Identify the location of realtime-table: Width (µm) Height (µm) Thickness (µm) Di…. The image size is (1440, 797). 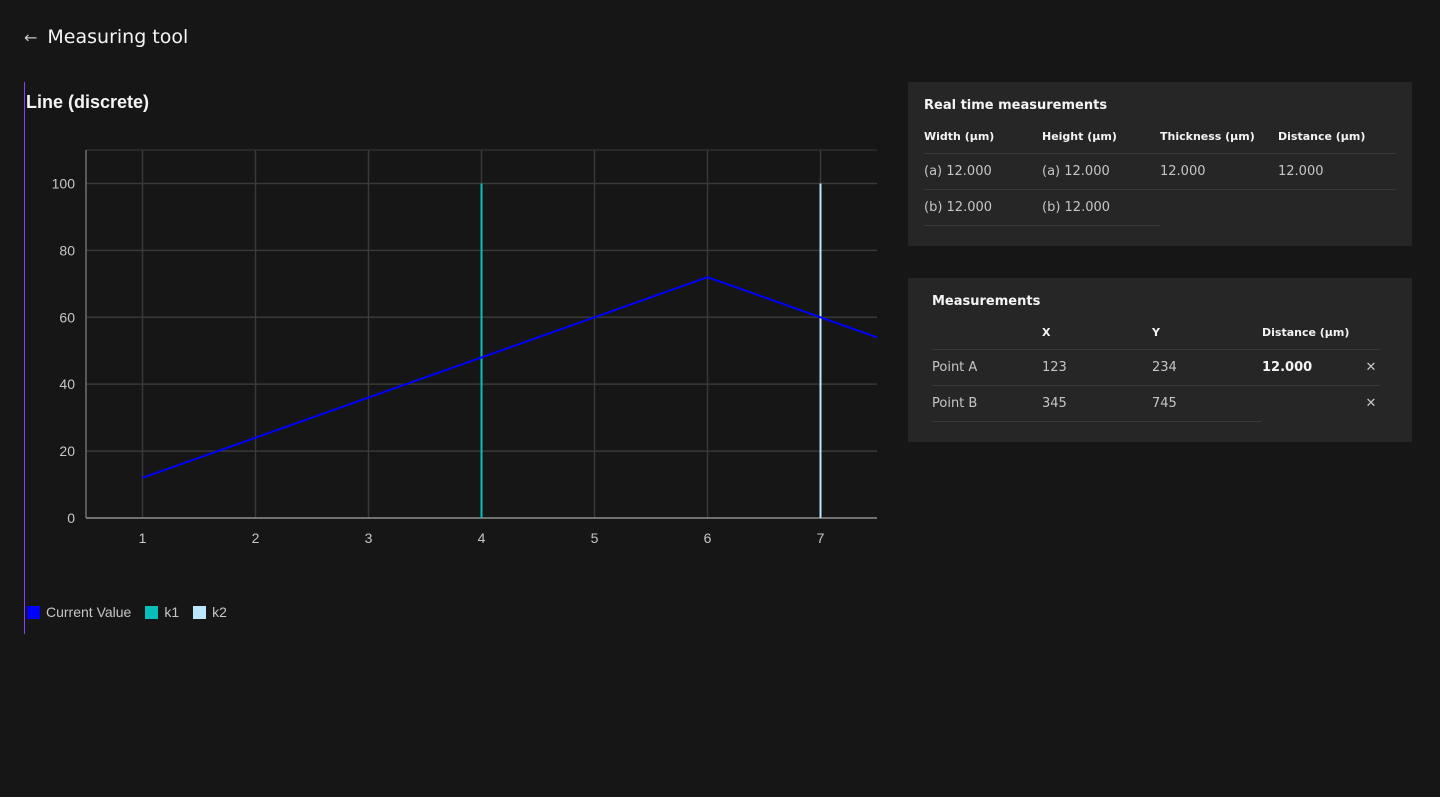
(1160, 176).